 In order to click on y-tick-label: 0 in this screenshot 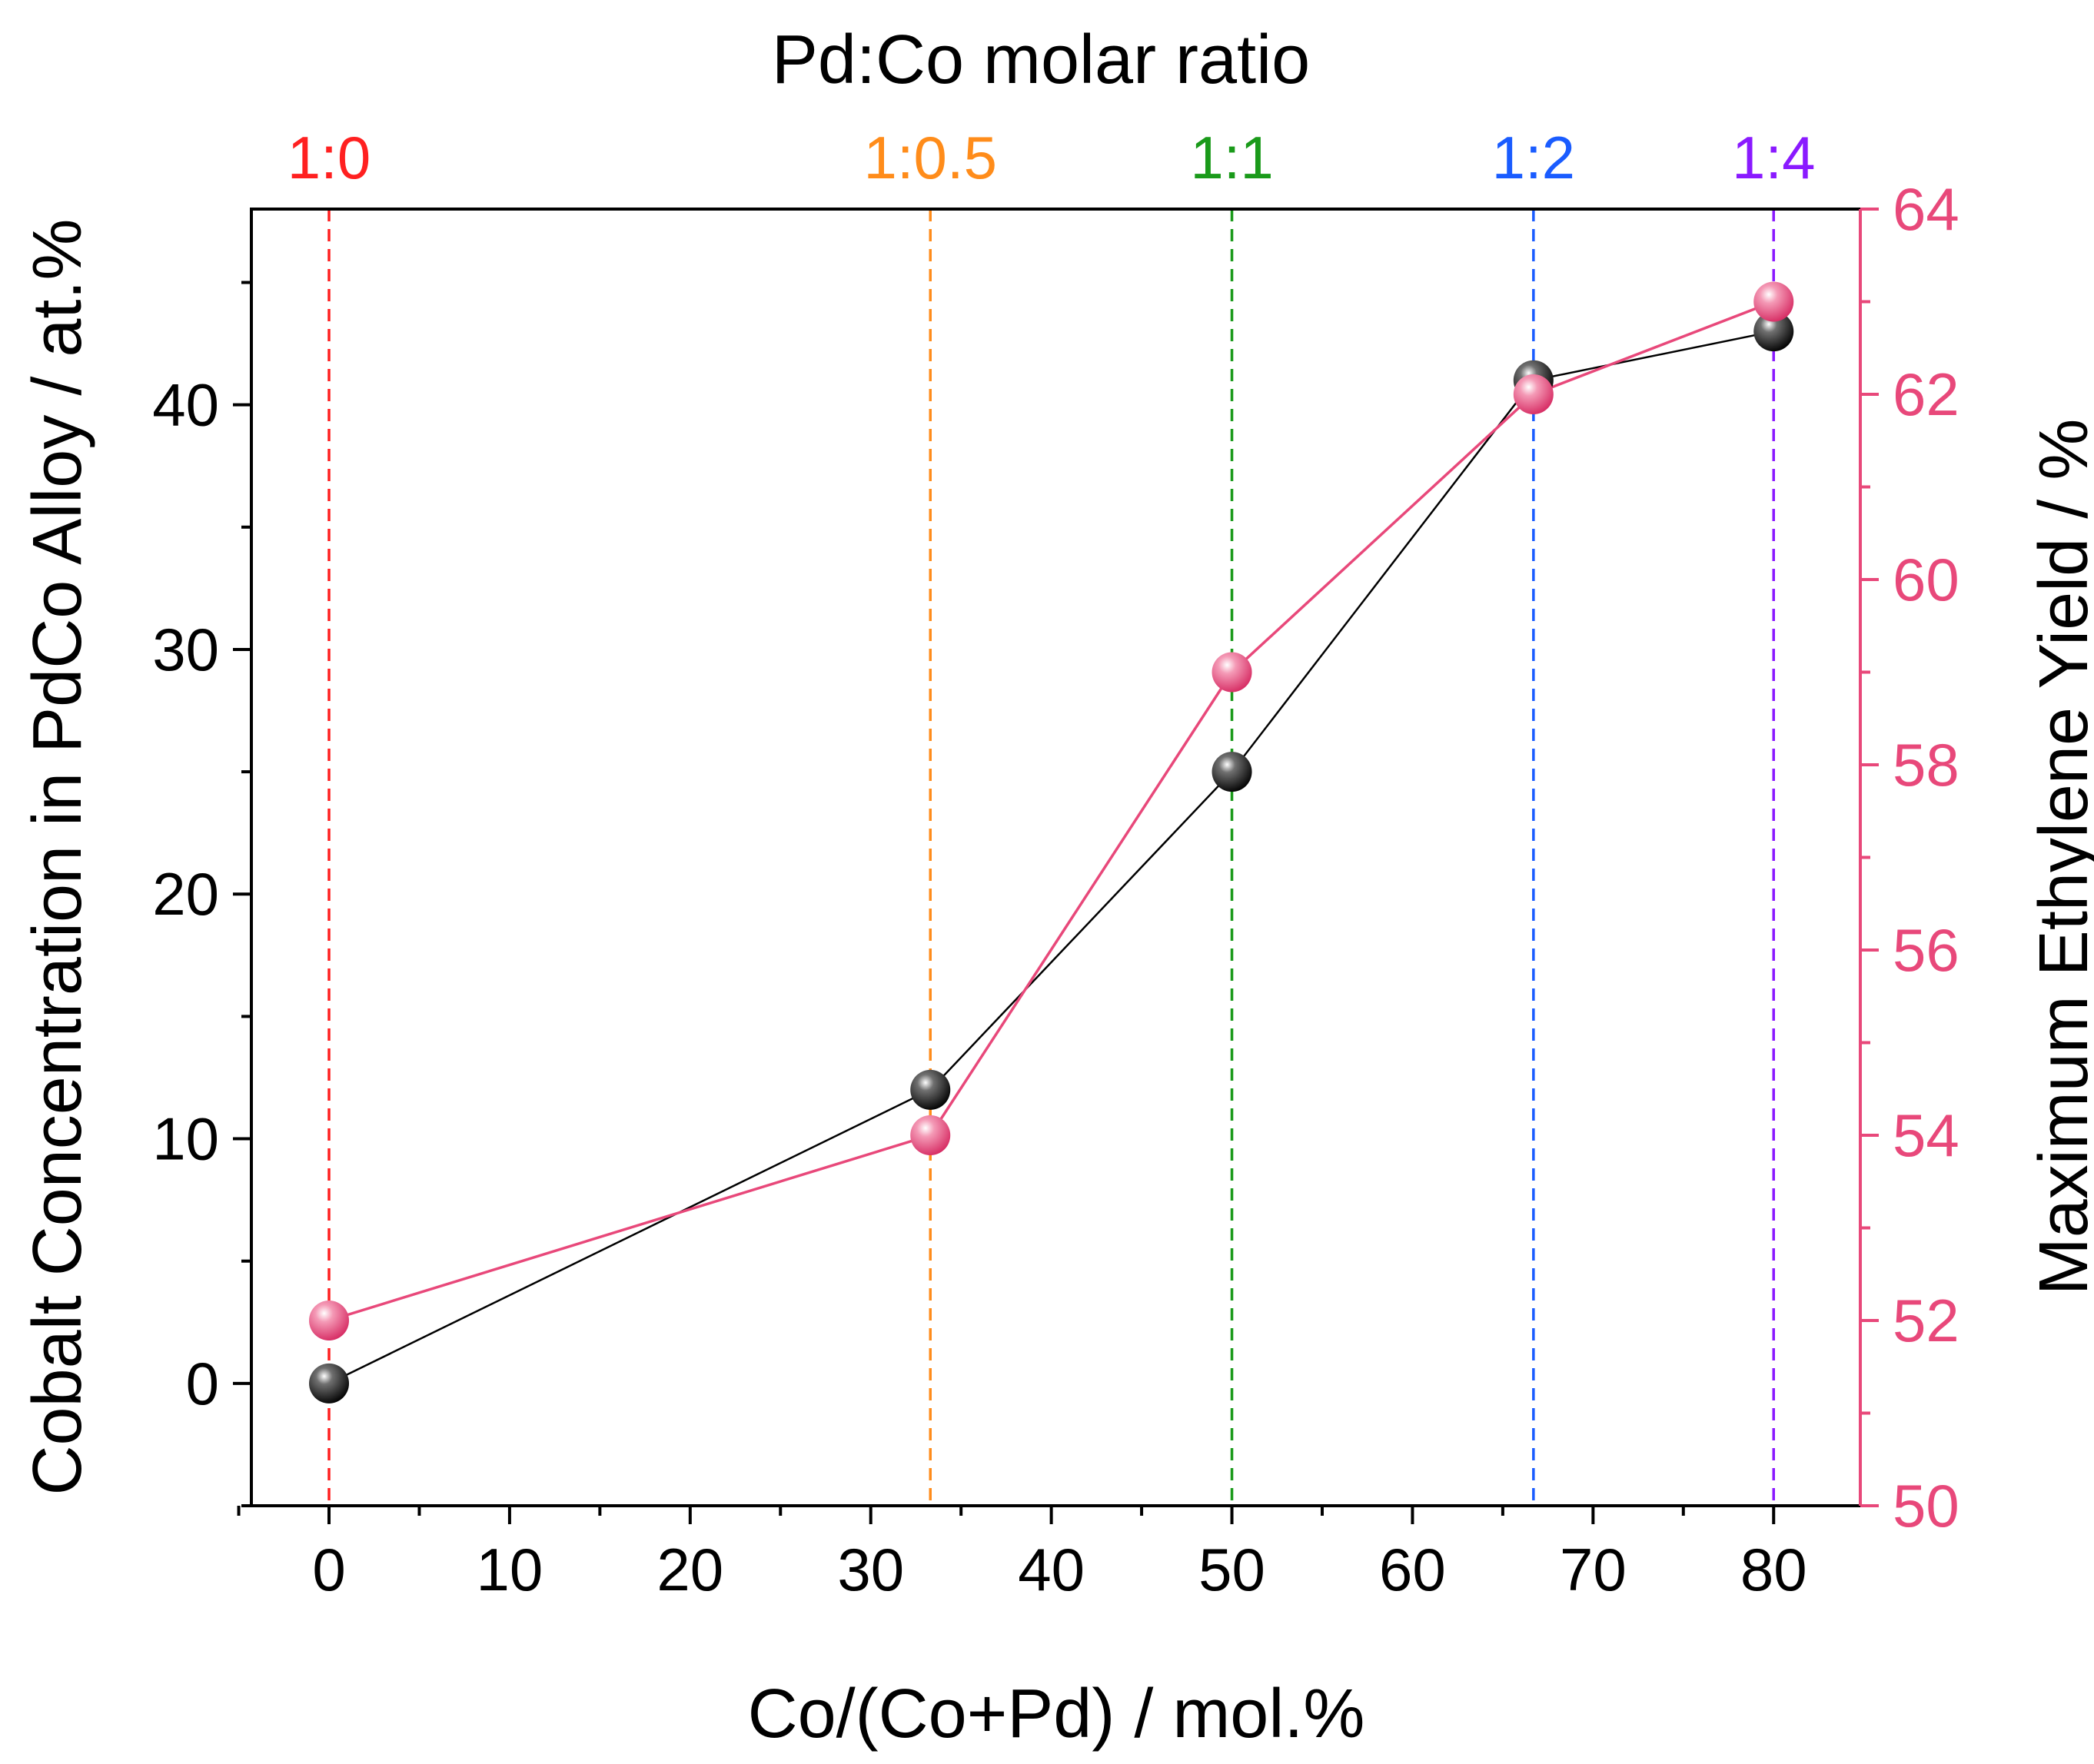, I will do `click(202, 1383)`.